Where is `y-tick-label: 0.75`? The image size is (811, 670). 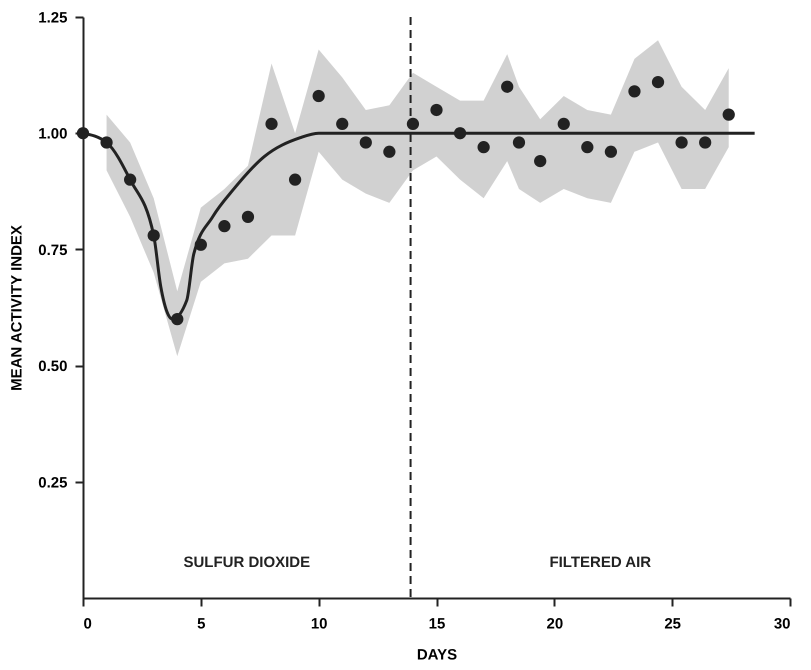 y-tick-label: 0.75 is located at coordinates (53, 250).